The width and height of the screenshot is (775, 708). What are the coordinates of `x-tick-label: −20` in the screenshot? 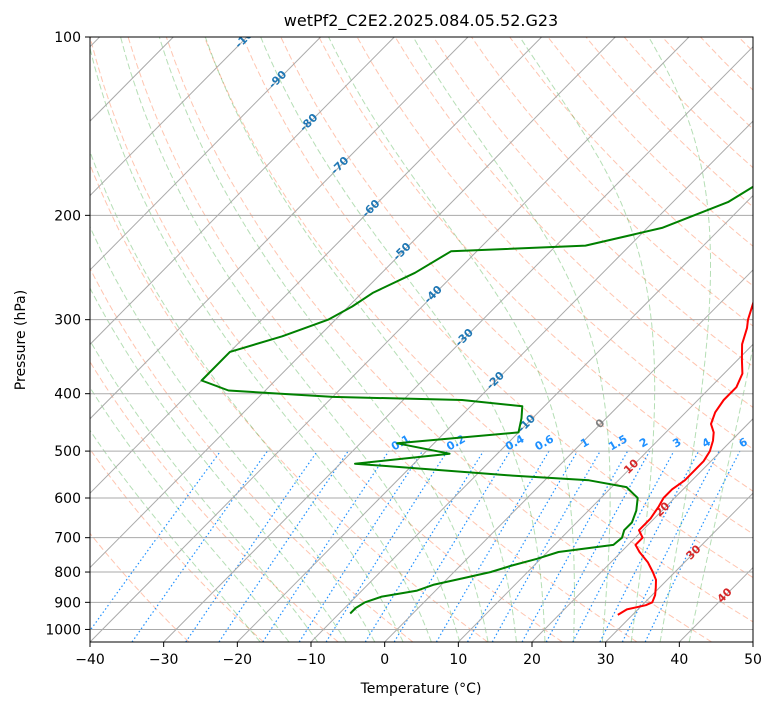 It's located at (238, 660).